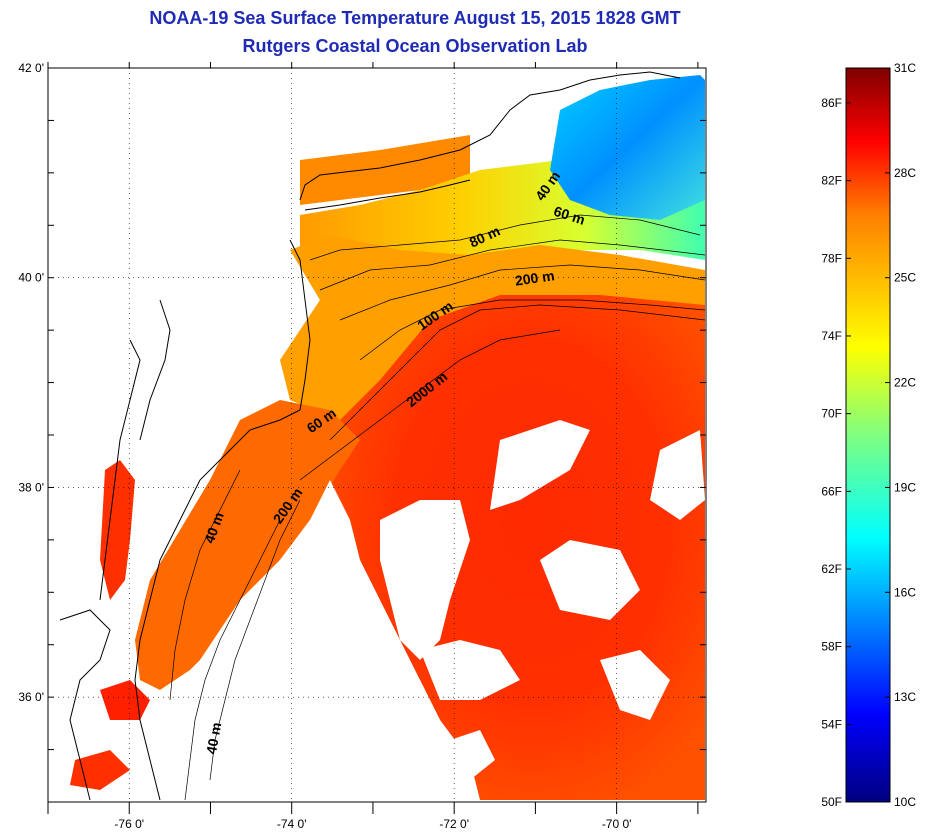 Image resolution: width=928 pixels, height=832 pixels. Describe the element at coordinates (522, 292) in the screenshot. I see `contour-80m` at that location.